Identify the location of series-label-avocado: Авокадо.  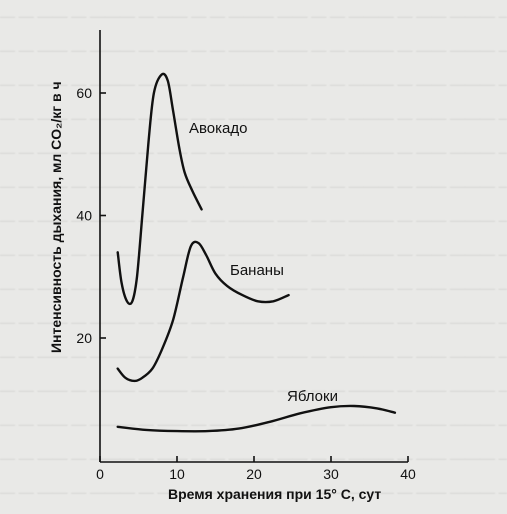
(218, 128).